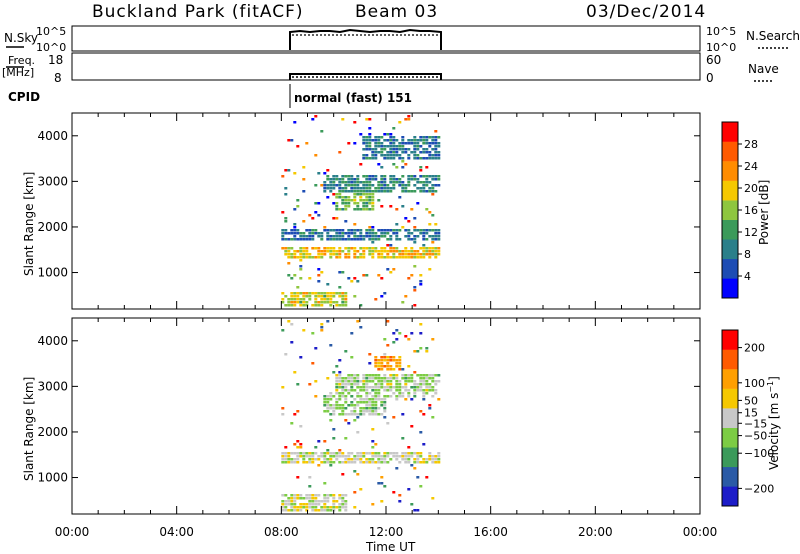  I want to click on velocity-heatmap, so click(361, 416).